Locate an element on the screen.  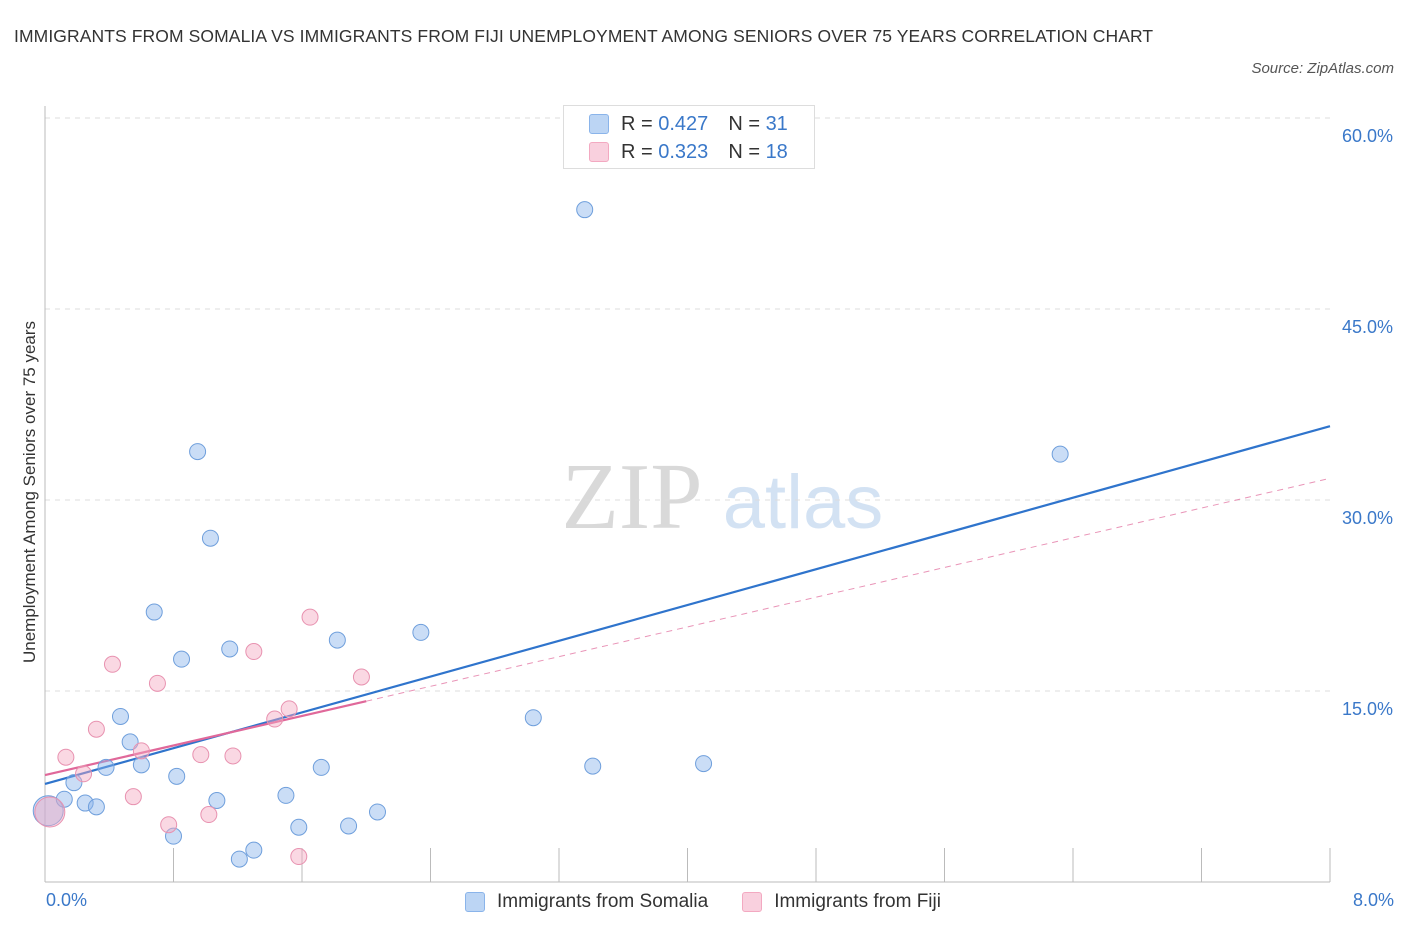
legend-r-value: 0.323 is located at coordinates (683, 151).